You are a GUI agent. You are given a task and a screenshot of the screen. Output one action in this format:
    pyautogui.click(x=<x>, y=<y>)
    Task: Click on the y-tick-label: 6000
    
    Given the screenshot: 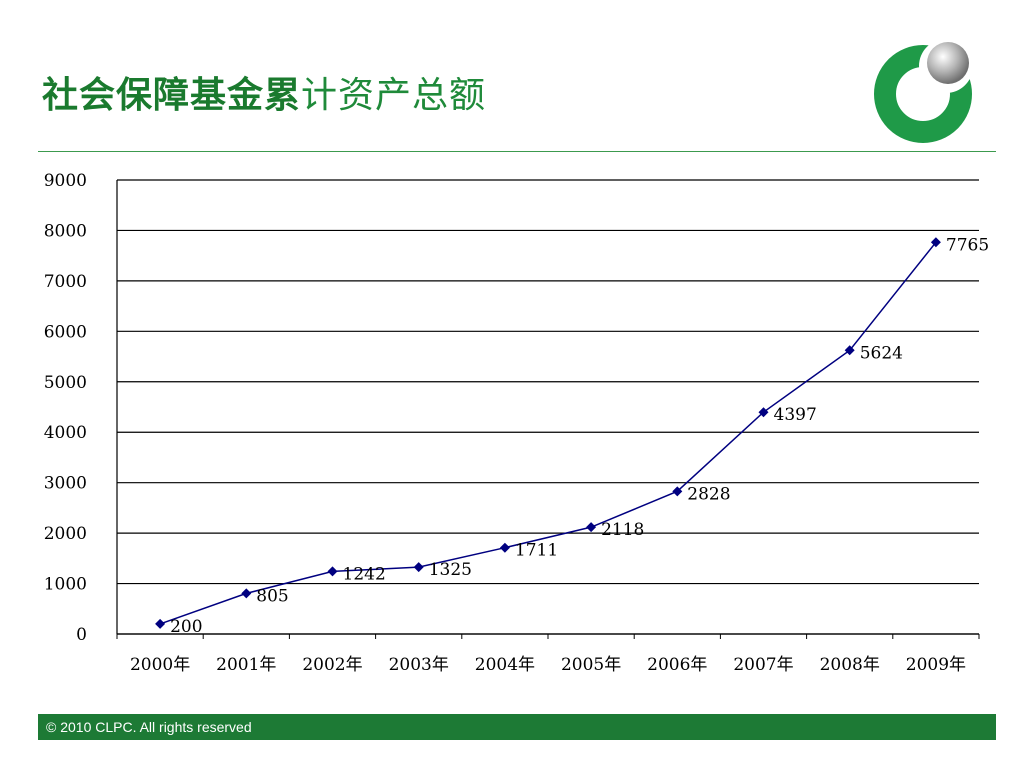 What is the action you would take?
    pyautogui.click(x=65, y=332)
    